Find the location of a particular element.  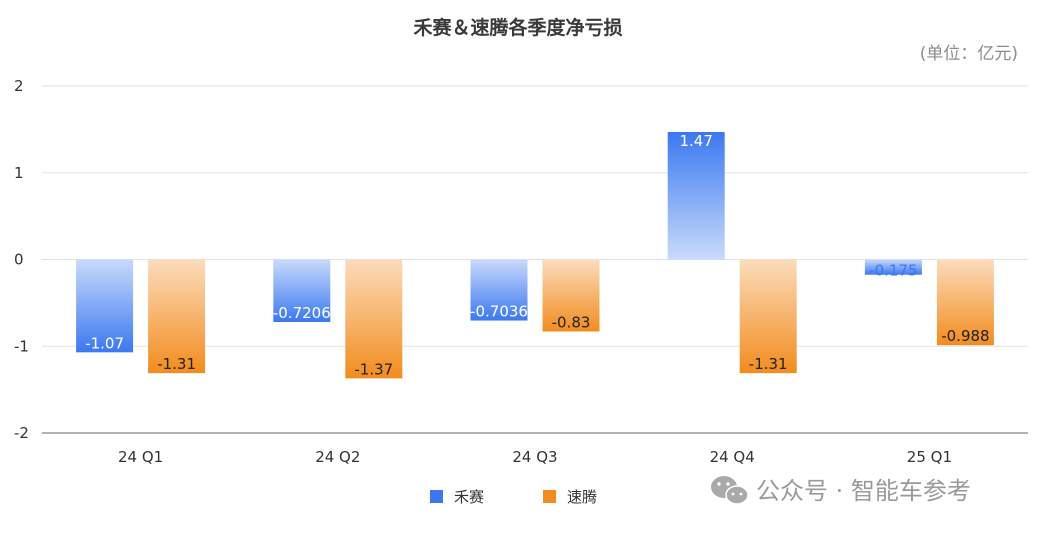

x-category-label: 24 Q2 is located at coordinates (337, 457).